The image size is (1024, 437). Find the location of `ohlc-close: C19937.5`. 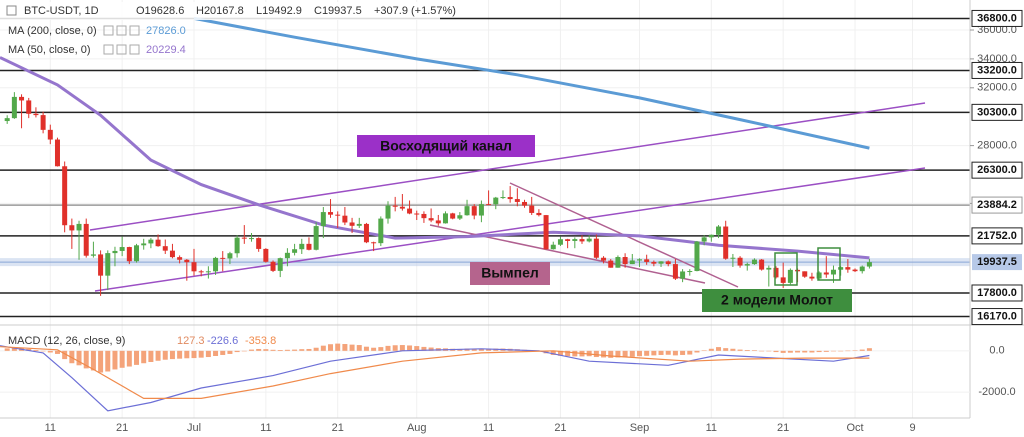

ohlc-close: C19937.5 is located at coordinates (338, 11).